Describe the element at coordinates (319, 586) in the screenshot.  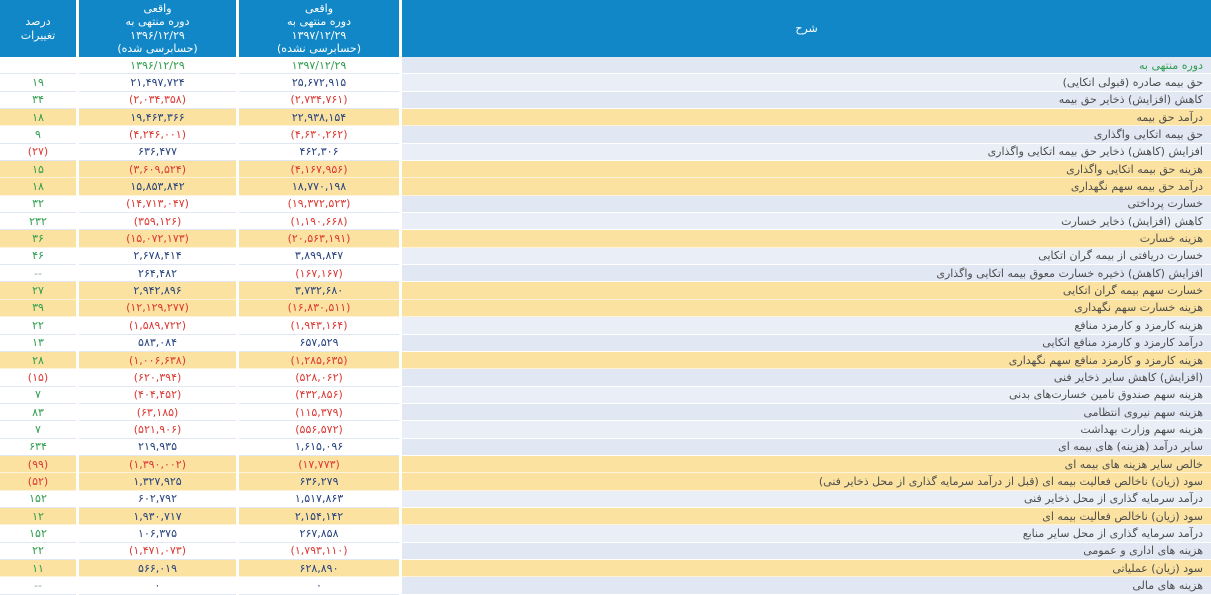
I see `cell-value-1397: ۰` at that location.